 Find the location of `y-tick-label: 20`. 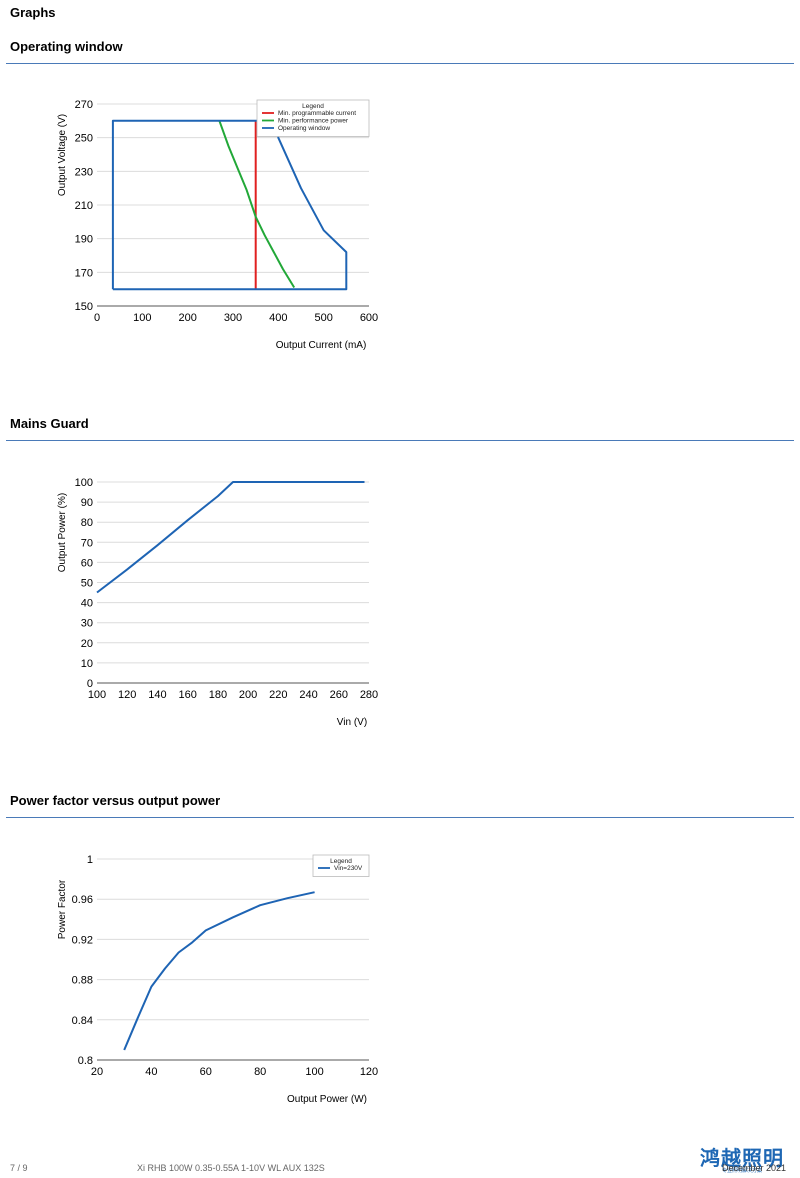

y-tick-label: 20 is located at coordinates (87, 644).